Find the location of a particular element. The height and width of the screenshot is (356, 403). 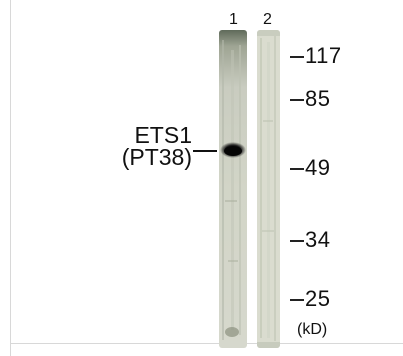

frame-left-edge is located at coordinates (10, 178).